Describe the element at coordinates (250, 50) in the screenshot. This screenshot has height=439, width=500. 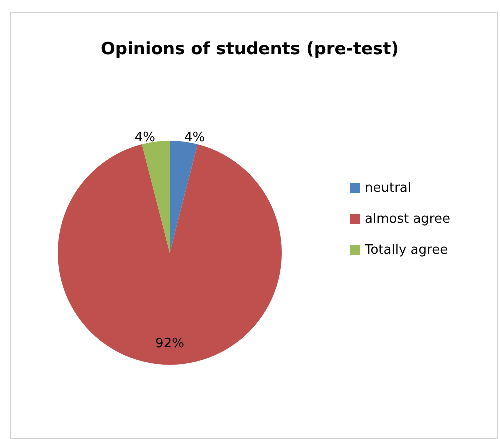
I see `chart-title: Opinions of students (pre-test)` at that location.